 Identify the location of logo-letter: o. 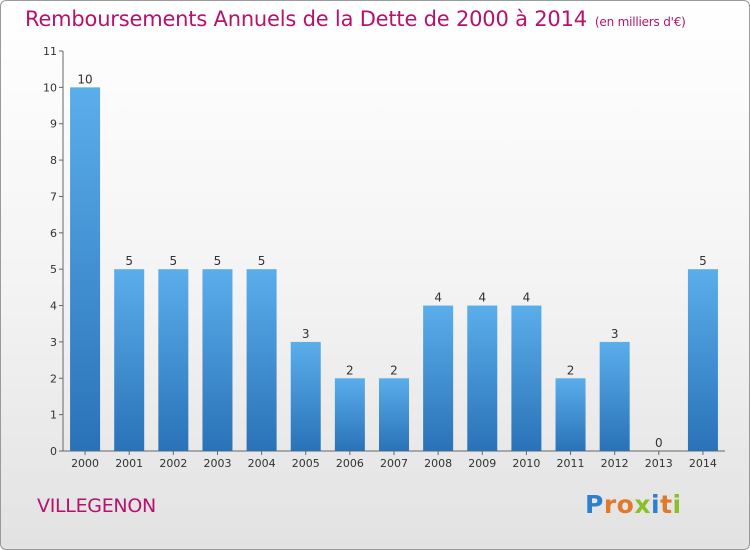
(625, 504).